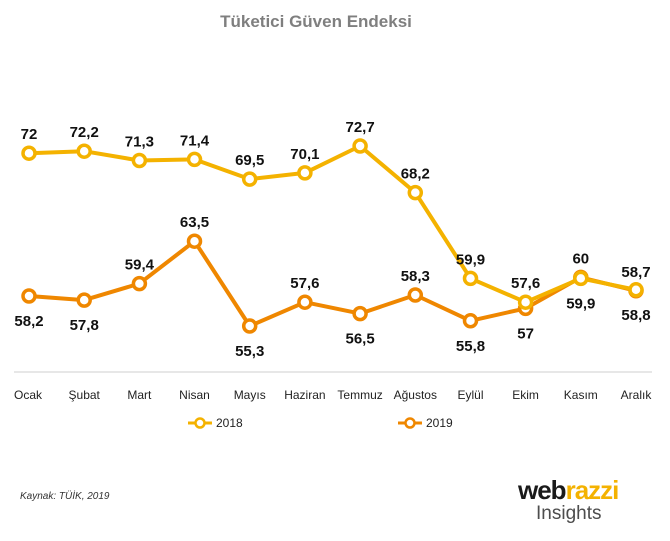 Image resolution: width=670 pixels, height=541 pixels. Describe the element at coordinates (139, 160) in the screenshot. I see `point-2018-Mart` at that location.